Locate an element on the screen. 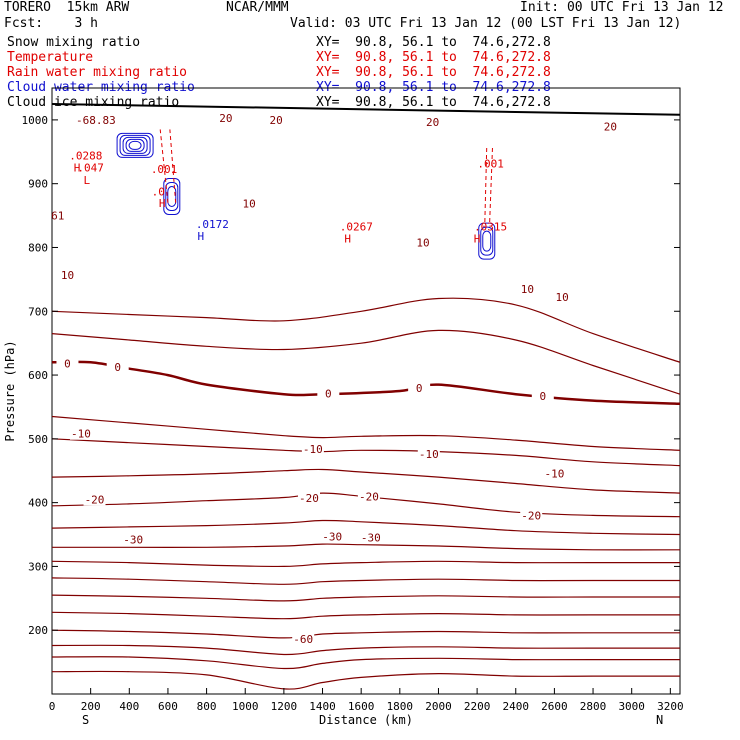  x-tick-label: 2600 is located at coordinates (554, 706).